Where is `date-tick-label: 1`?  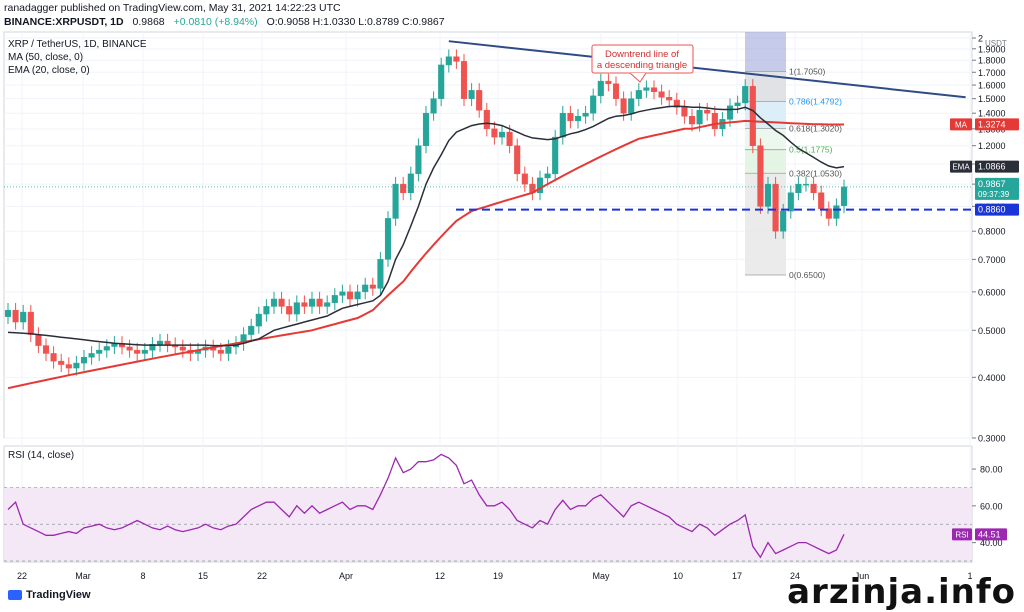
date-tick-label: 1 is located at coordinates (969, 576).